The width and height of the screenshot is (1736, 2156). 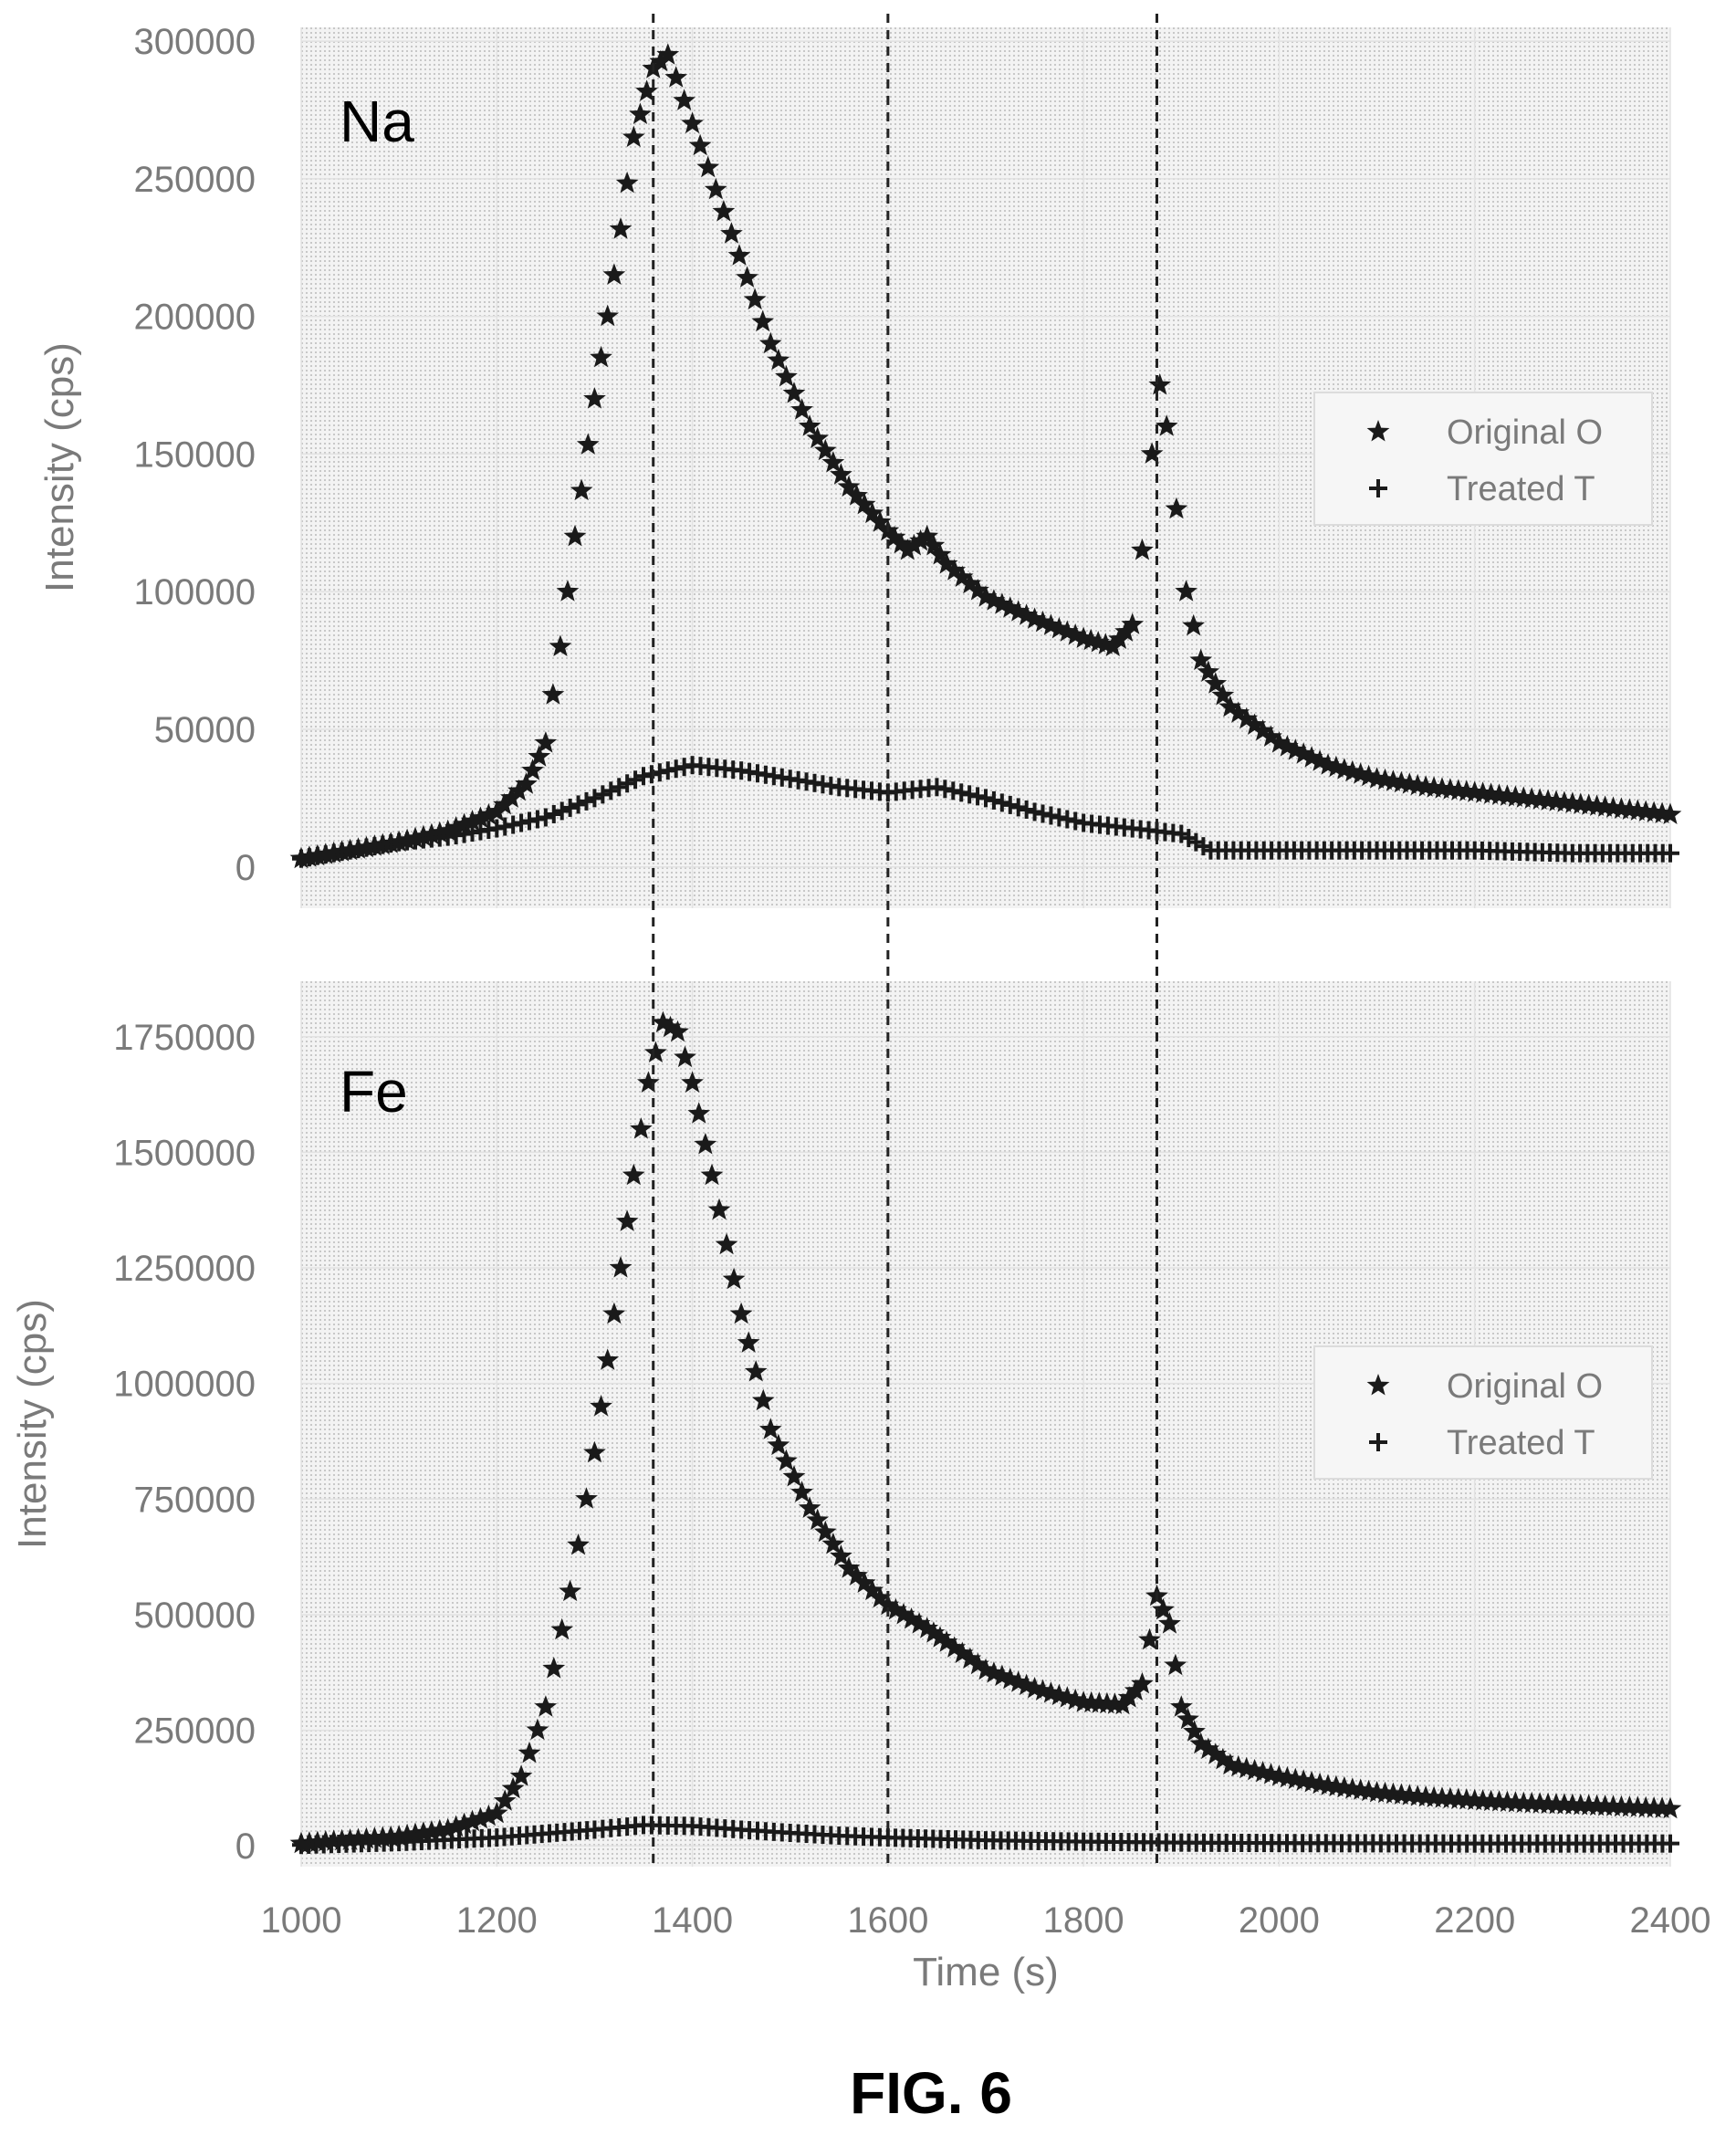 I want to click on na-legend-label-original: Original O, so click(x=1525, y=432).